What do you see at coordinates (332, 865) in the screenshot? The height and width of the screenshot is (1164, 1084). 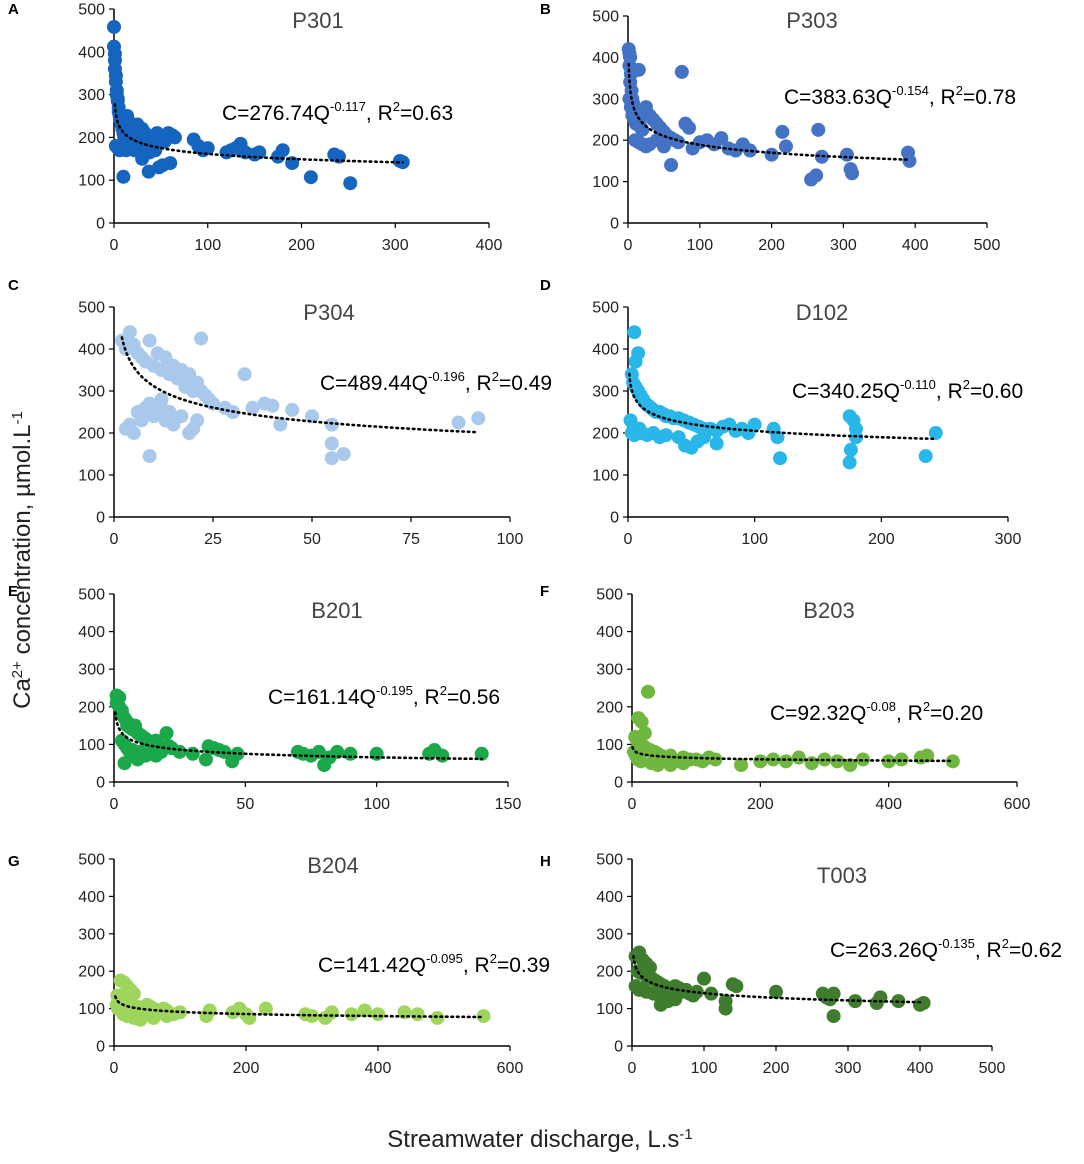 I see `plot-title: B204` at bounding box center [332, 865].